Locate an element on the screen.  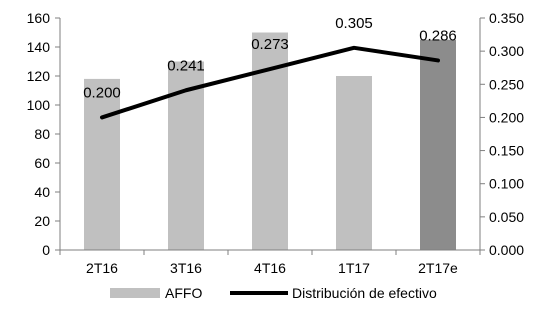
legend-swatch-affo is located at coordinates (135, 293).